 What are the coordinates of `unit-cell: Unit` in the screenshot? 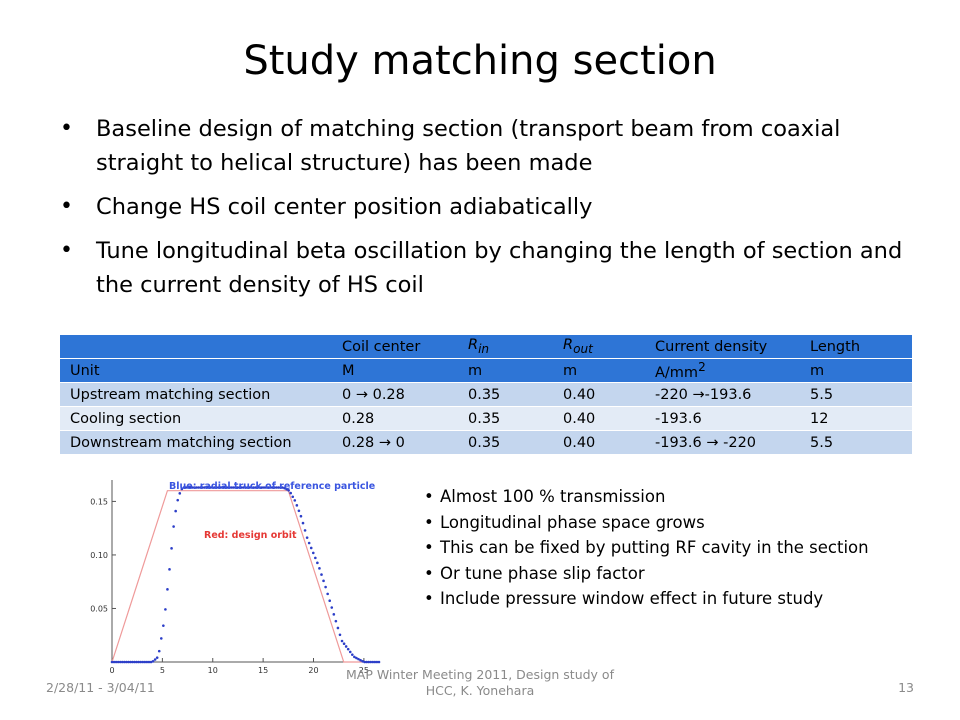 It's located at (196, 370).